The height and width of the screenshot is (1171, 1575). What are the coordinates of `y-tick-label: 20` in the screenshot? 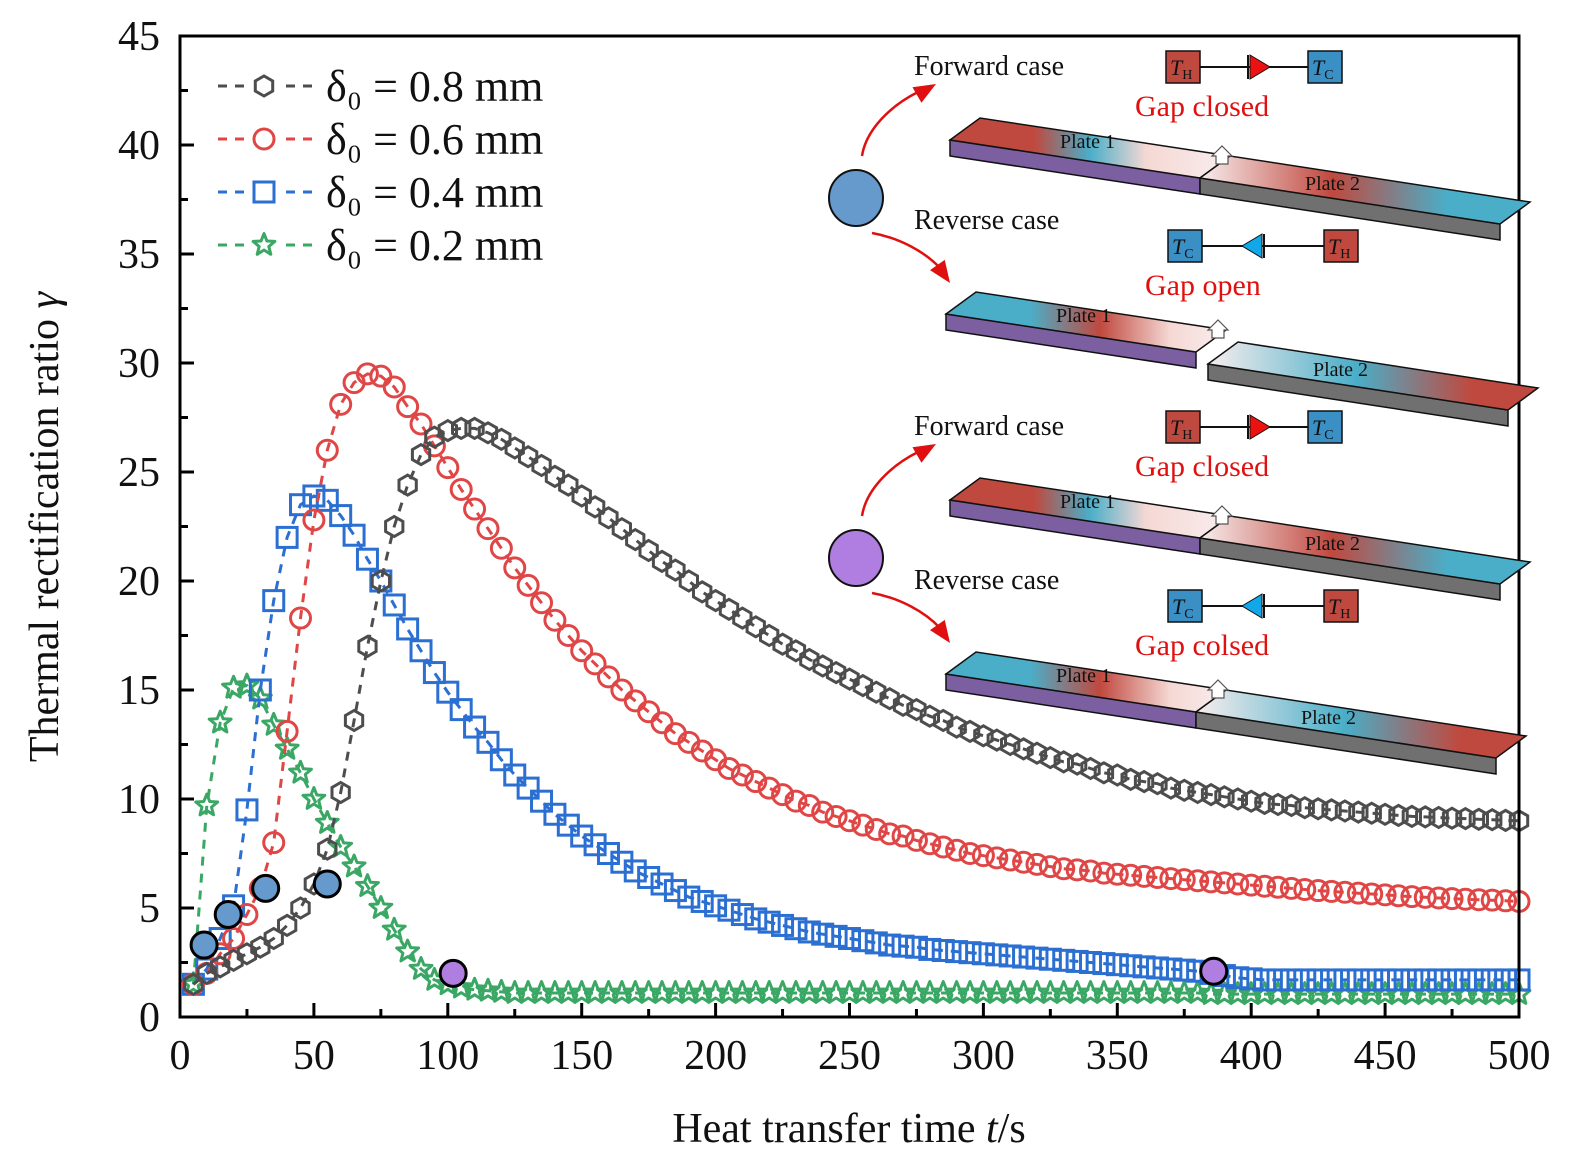 It's located at (139, 582).